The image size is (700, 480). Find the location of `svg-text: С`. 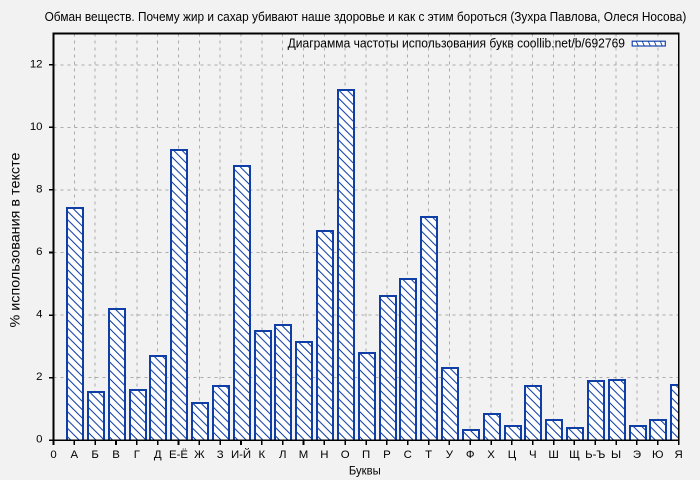

svg-text: С is located at coordinates (408, 455).